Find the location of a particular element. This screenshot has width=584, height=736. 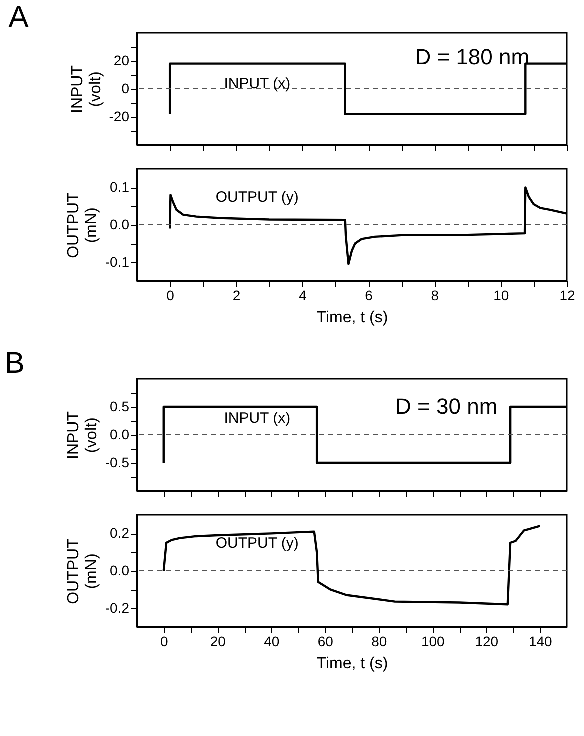

y-tick-label: 20 is located at coordinates (122, 60).